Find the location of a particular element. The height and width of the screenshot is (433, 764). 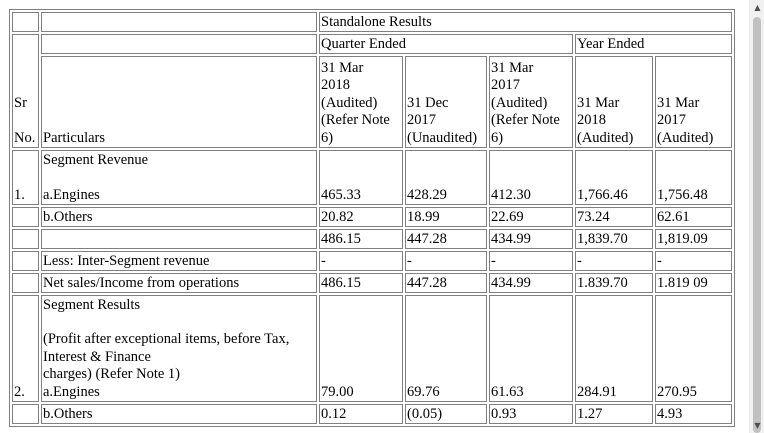

scroll-up-arrow-icon: ▲ is located at coordinates (757, 7).